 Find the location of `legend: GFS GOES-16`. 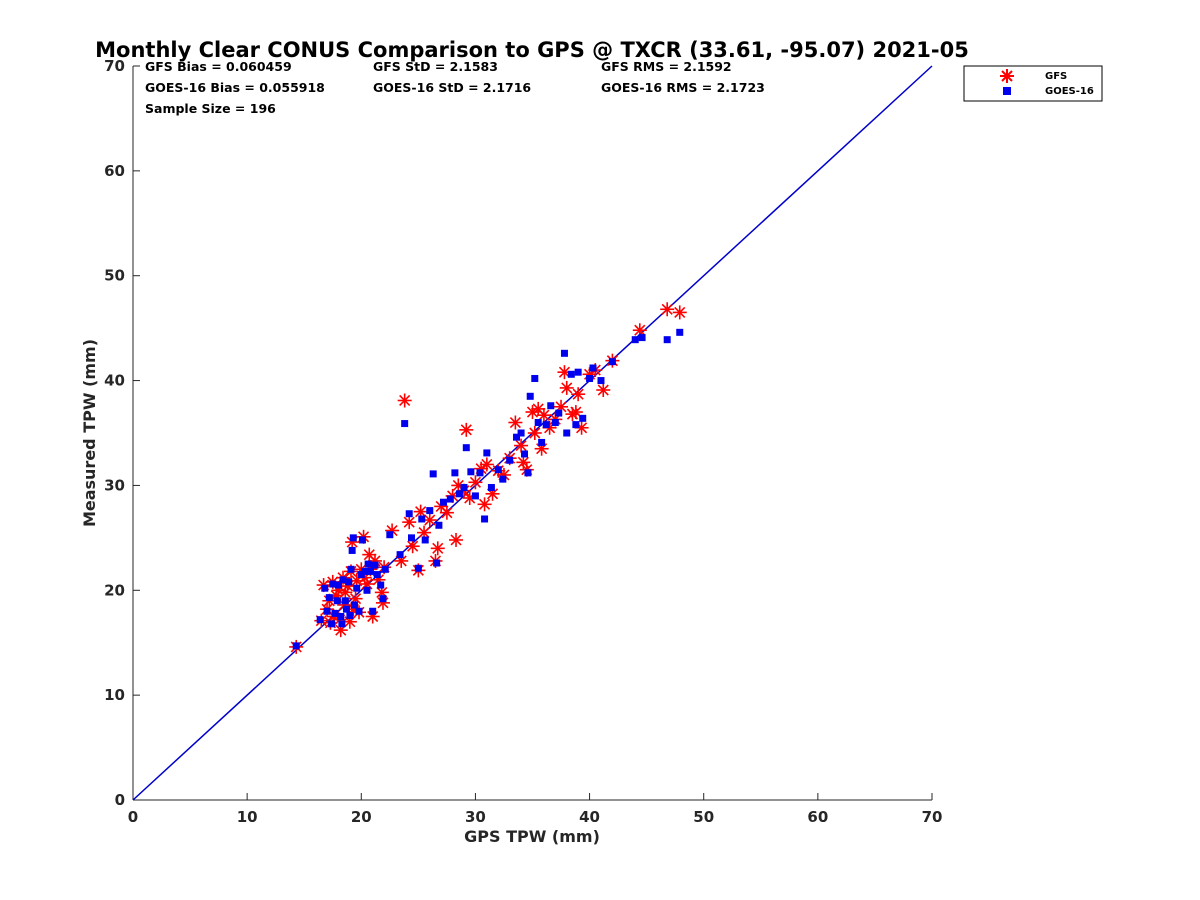

legend: GFS GOES-16 is located at coordinates (1033, 83).